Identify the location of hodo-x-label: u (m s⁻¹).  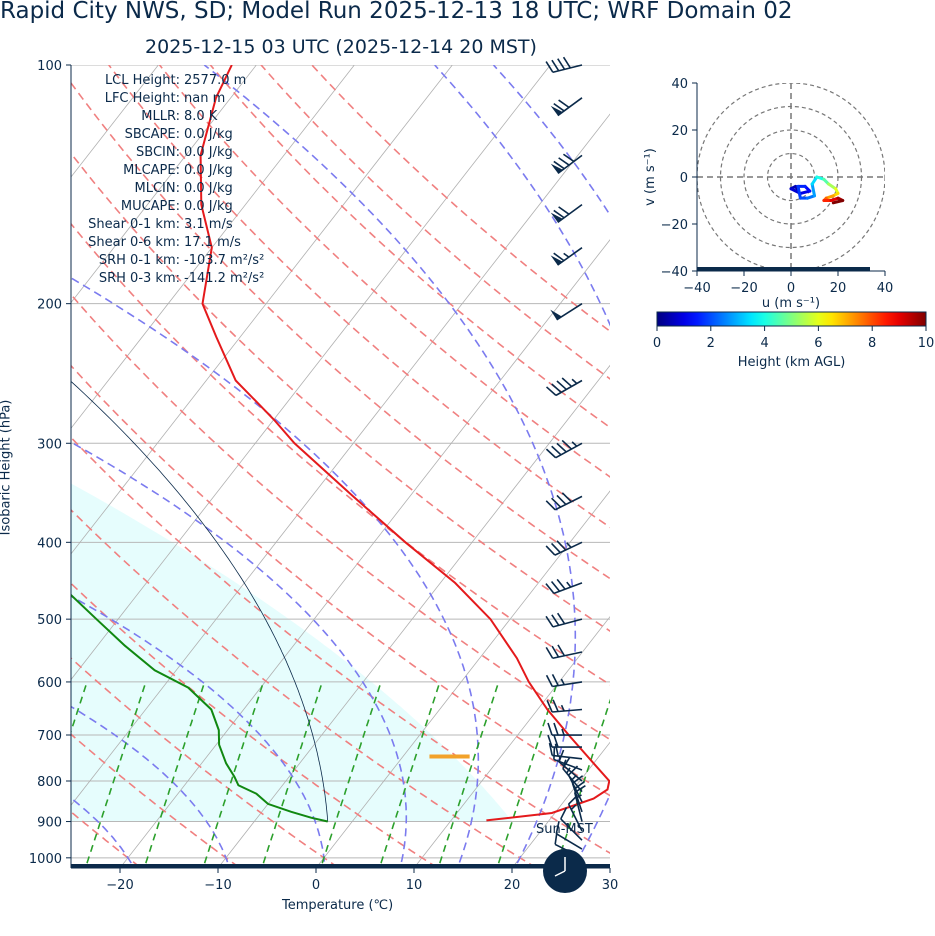
(791, 303).